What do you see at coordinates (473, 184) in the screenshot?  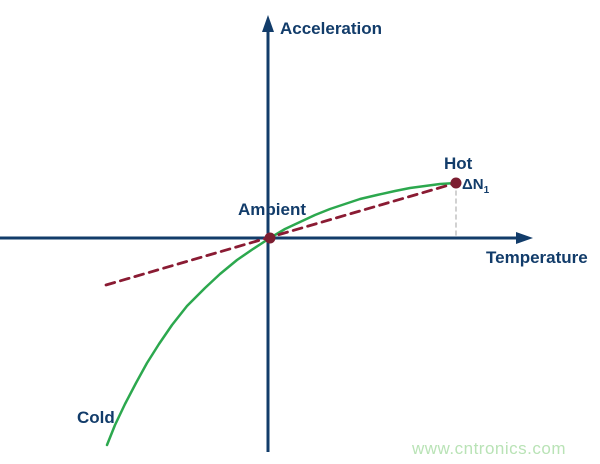 I see `delta-n1-text: ΔN` at bounding box center [473, 184].